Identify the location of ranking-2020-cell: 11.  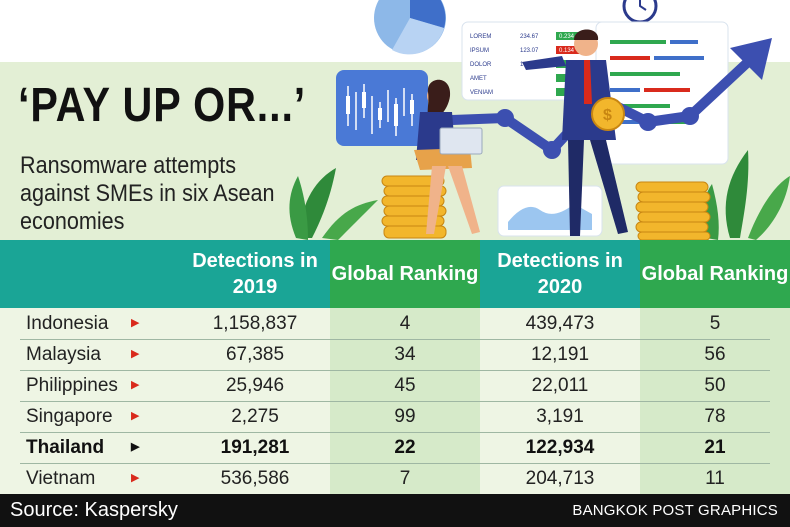
(715, 478).